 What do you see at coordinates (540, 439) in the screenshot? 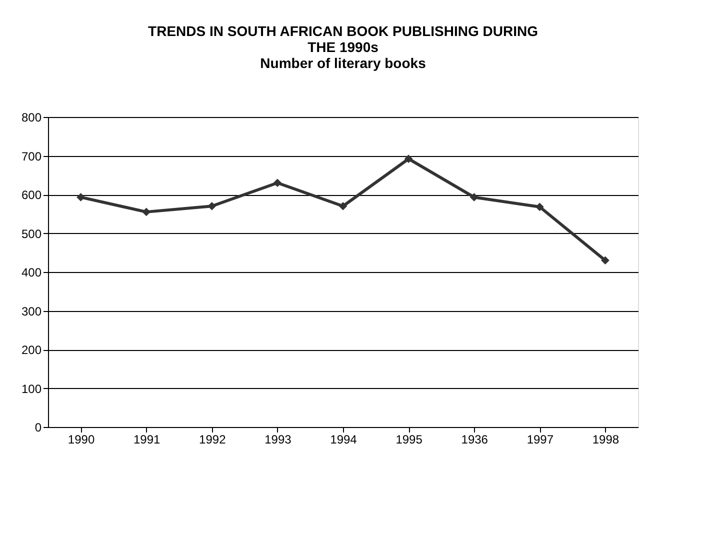
I see `x-tick-label: 1997` at bounding box center [540, 439].